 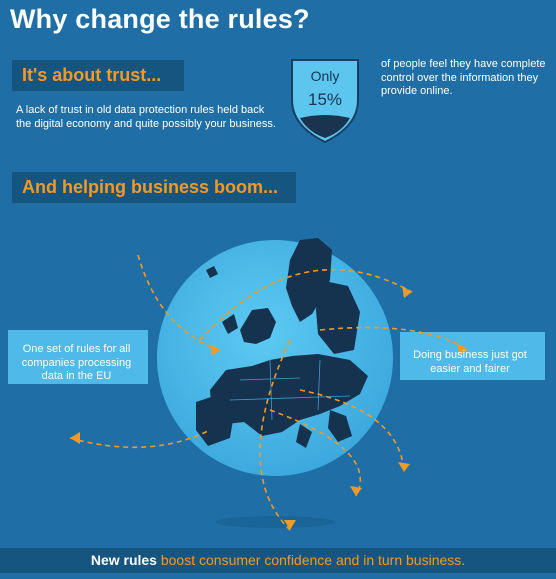 I want to click on stat-value: 15%, so click(x=325, y=99).